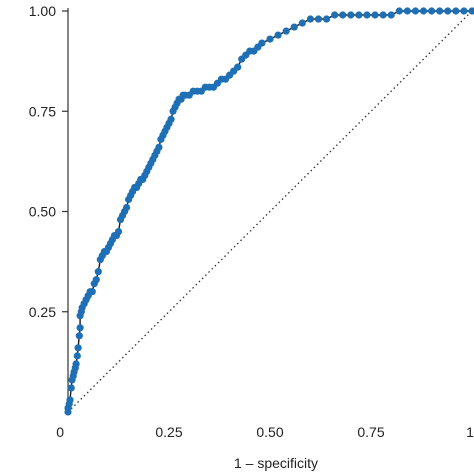 The image size is (474, 474). I want to click on x-tick-label: 0.75, so click(370, 432).